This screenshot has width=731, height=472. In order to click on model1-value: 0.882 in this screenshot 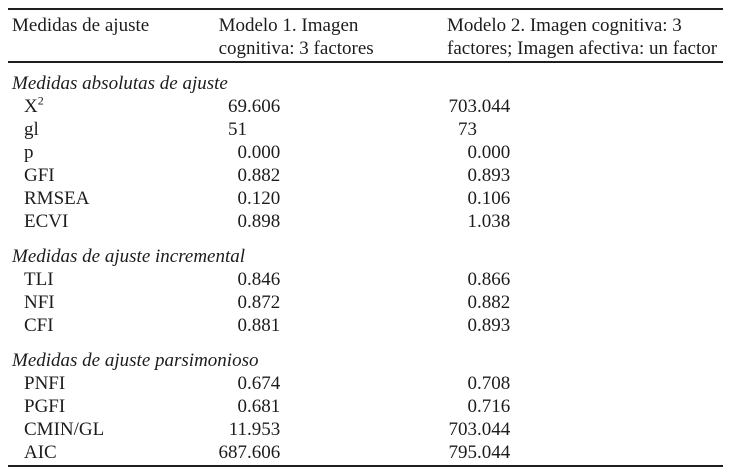, I will do `click(265, 175)`.